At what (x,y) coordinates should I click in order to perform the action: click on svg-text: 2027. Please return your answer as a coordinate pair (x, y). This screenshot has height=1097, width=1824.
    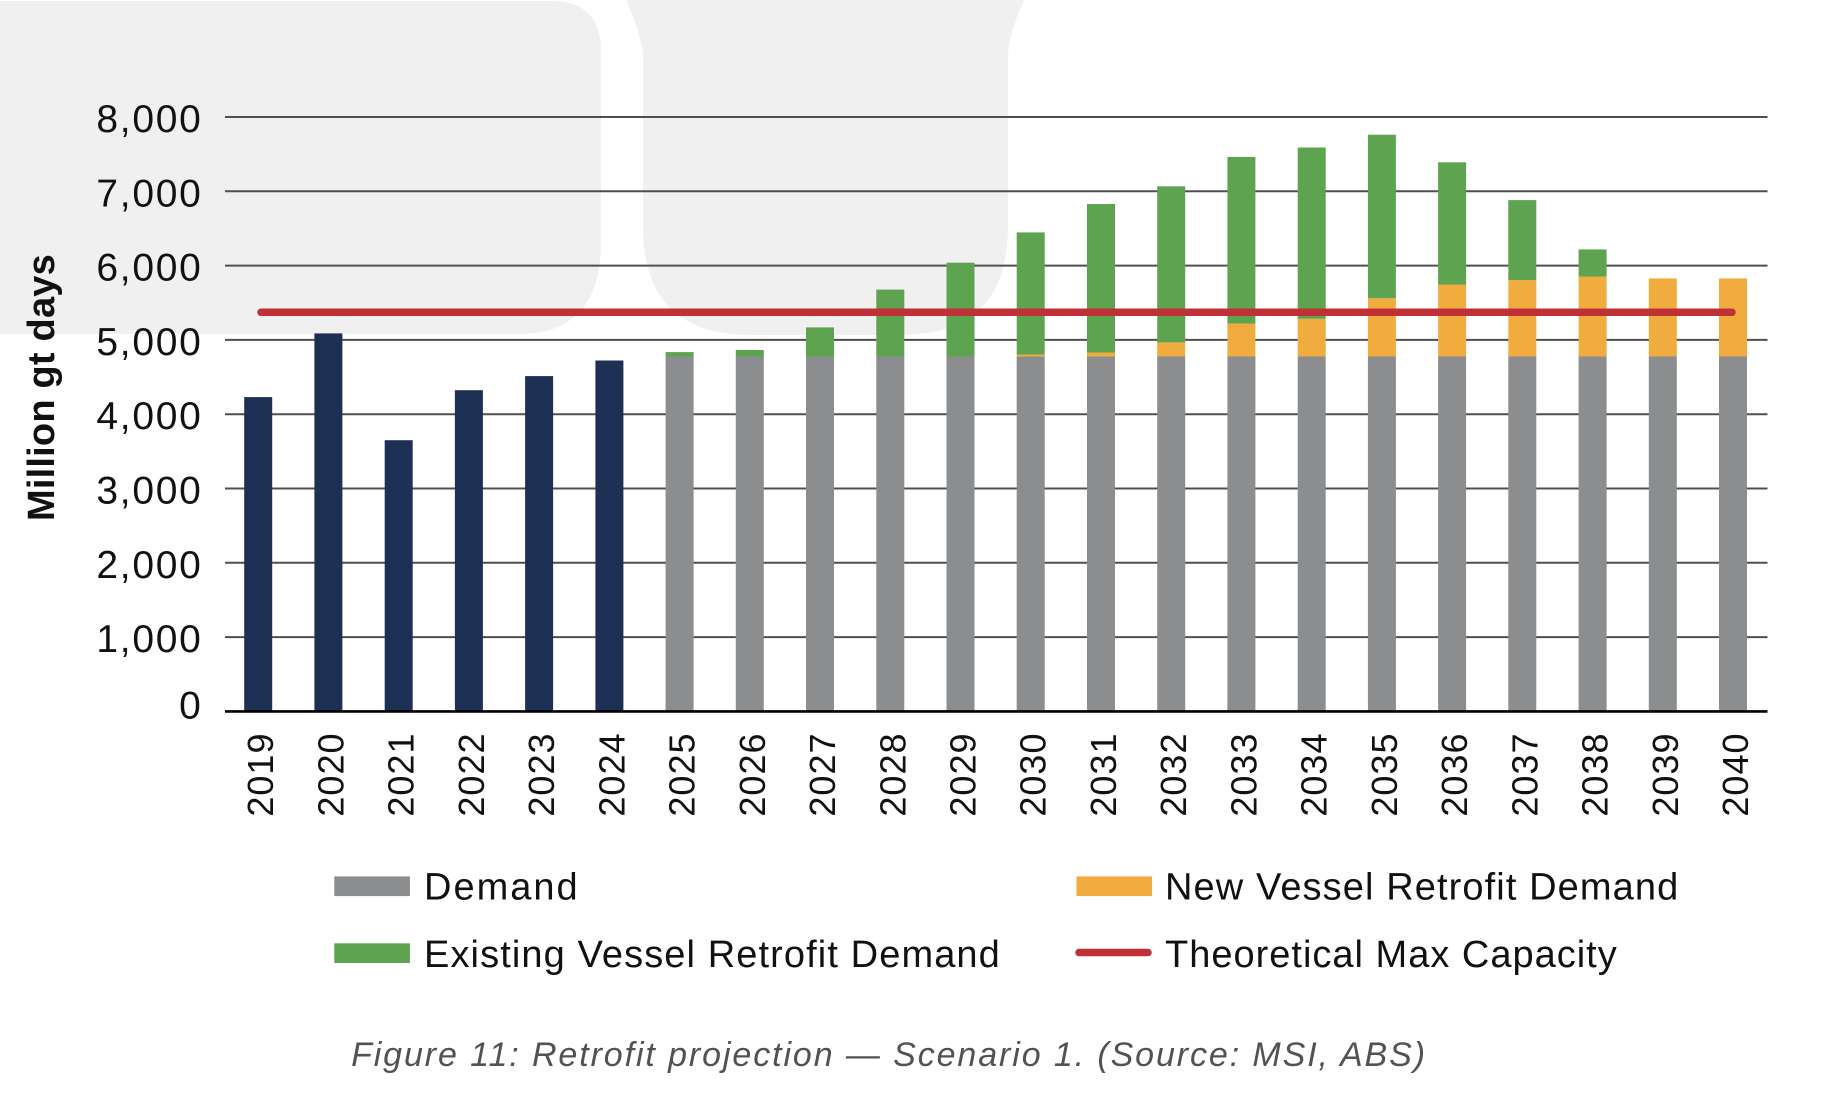
    Looking at the image, I should click on (822, 775).